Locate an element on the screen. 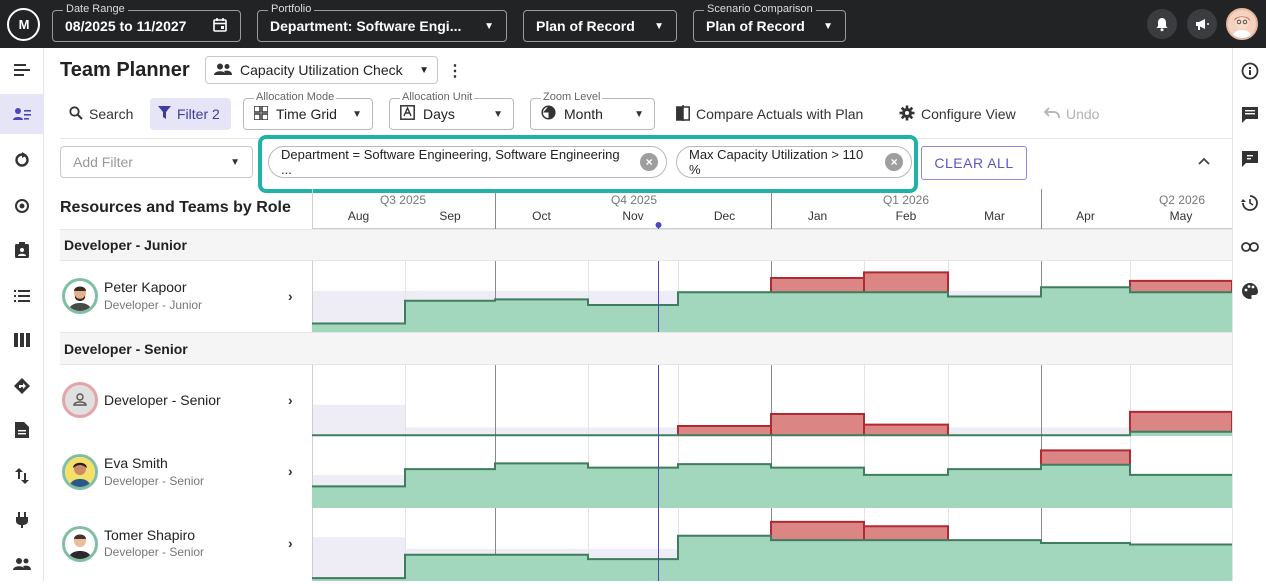 This screenshot has height=584, width=1266. compare-label: Compare Actuals with Plan is located at coordinates (780, 114).